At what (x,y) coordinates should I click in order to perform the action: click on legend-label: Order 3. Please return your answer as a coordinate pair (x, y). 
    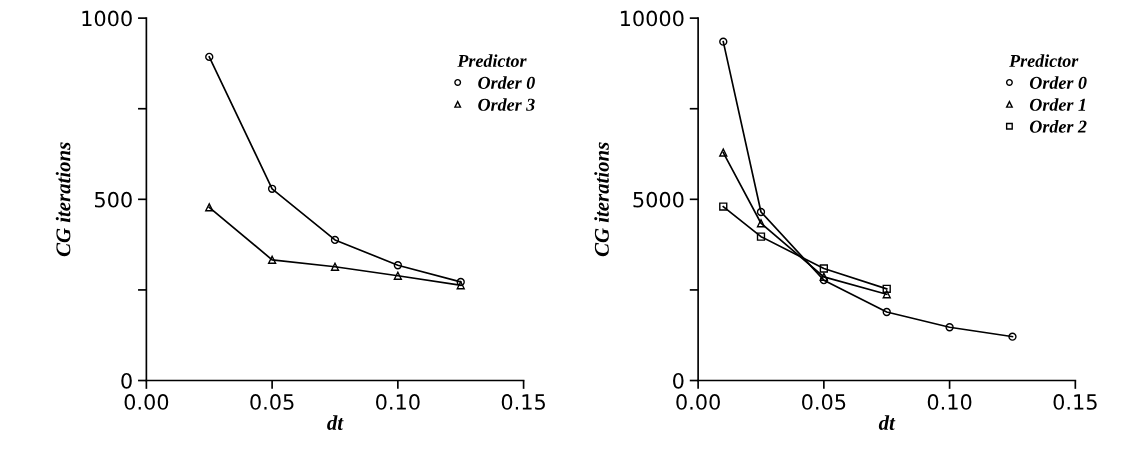
    Looking at the image, I should click on (506, 104).